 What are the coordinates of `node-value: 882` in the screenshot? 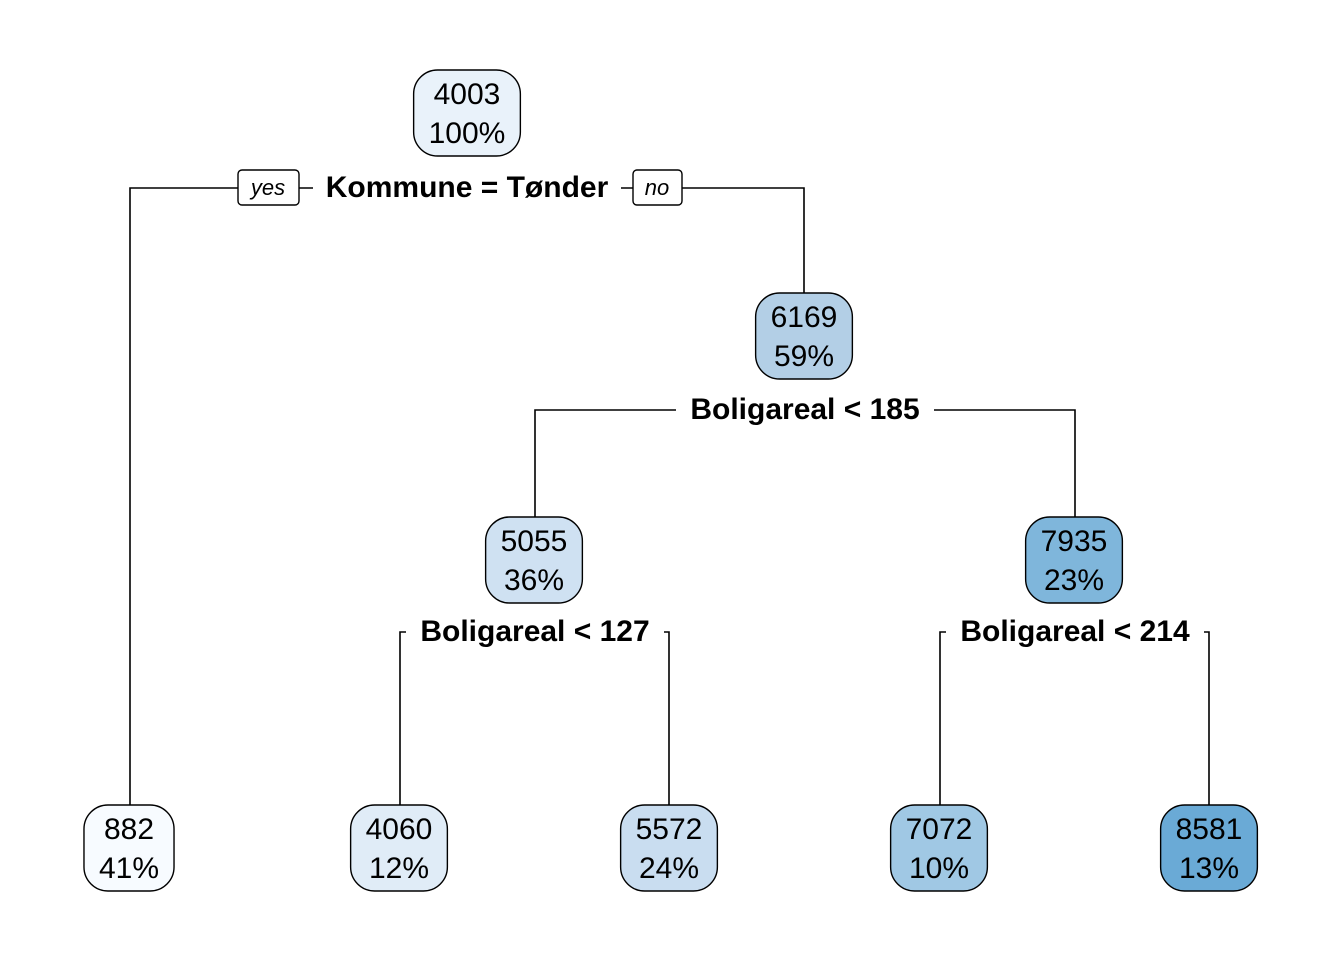 It's located at (129, 829).